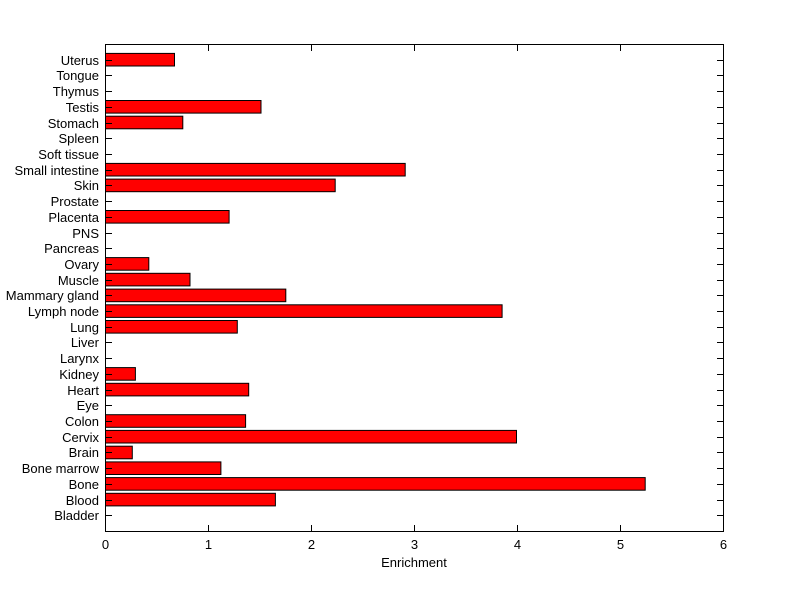 The width and height of the screenshot is (800, 599). I want to click on y-tick-label-colon: Colon, so click(82, 421).